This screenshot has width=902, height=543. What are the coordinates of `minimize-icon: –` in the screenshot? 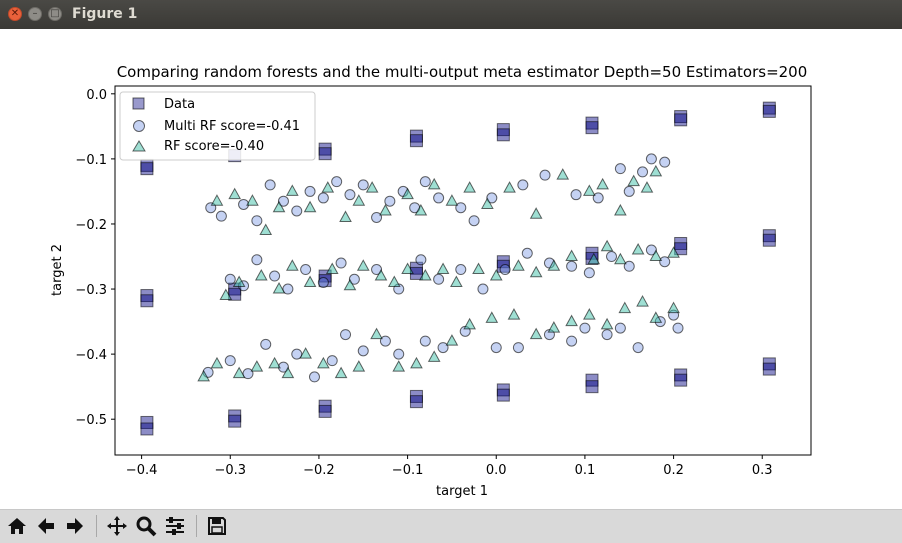 It's located at (35, 13).